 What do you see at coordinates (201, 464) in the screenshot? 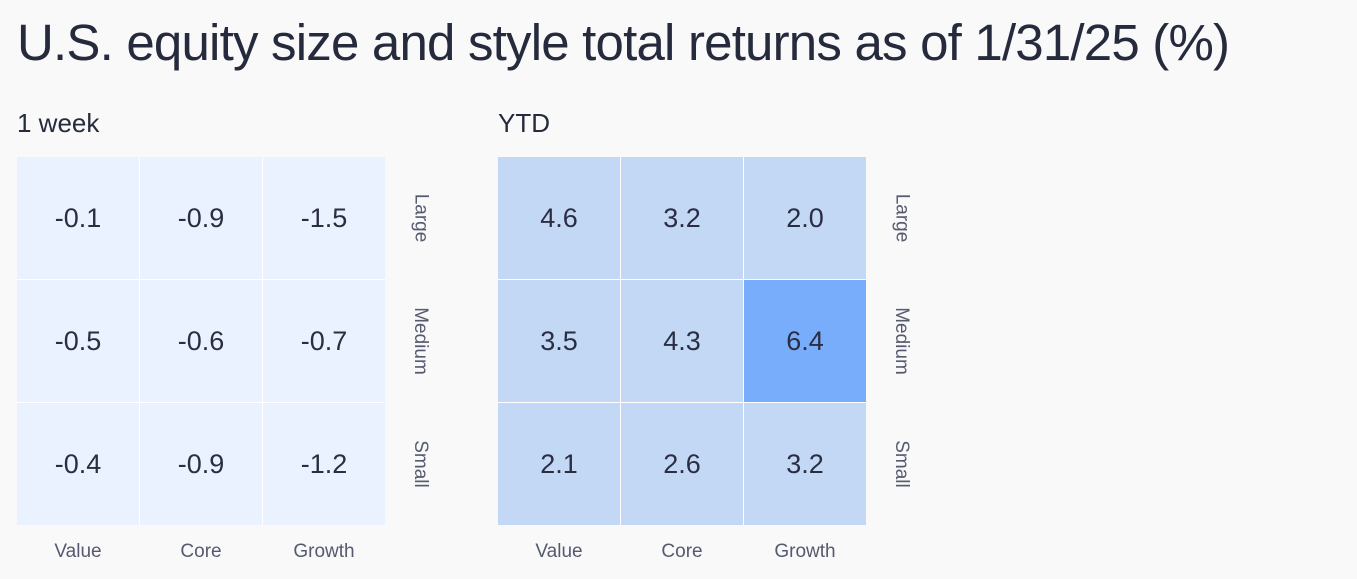
I see `heatmap-cell-small-core: -0.9` at bounding box center [201, 464].